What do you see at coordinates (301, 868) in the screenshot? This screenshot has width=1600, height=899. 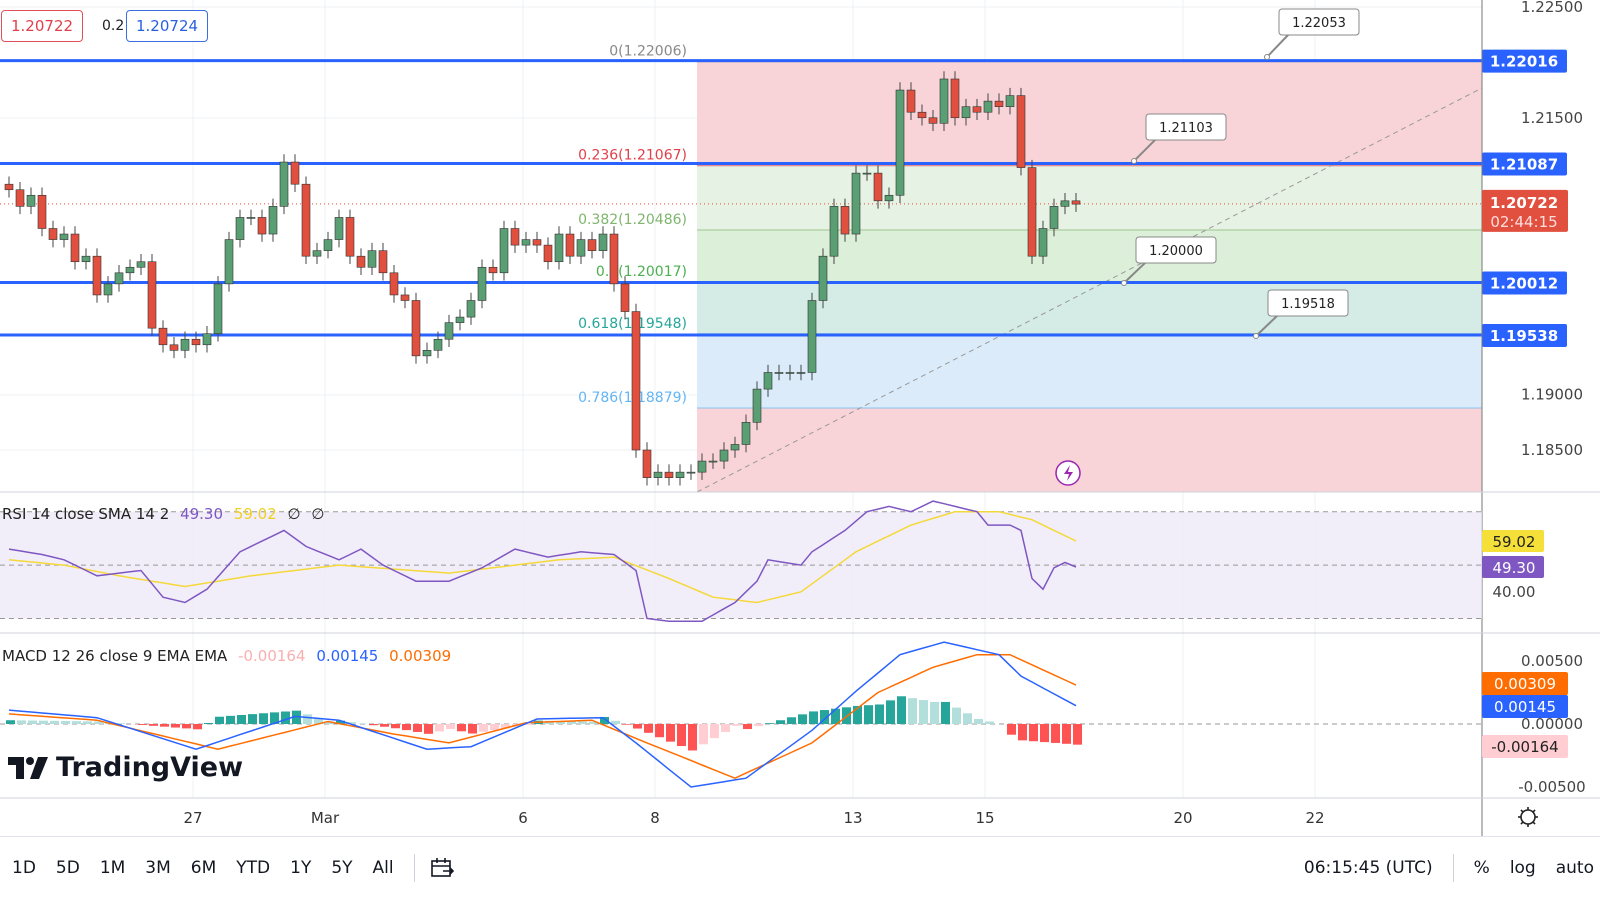 I see `period-1y: 1Y` at bounding box center [301, 868].